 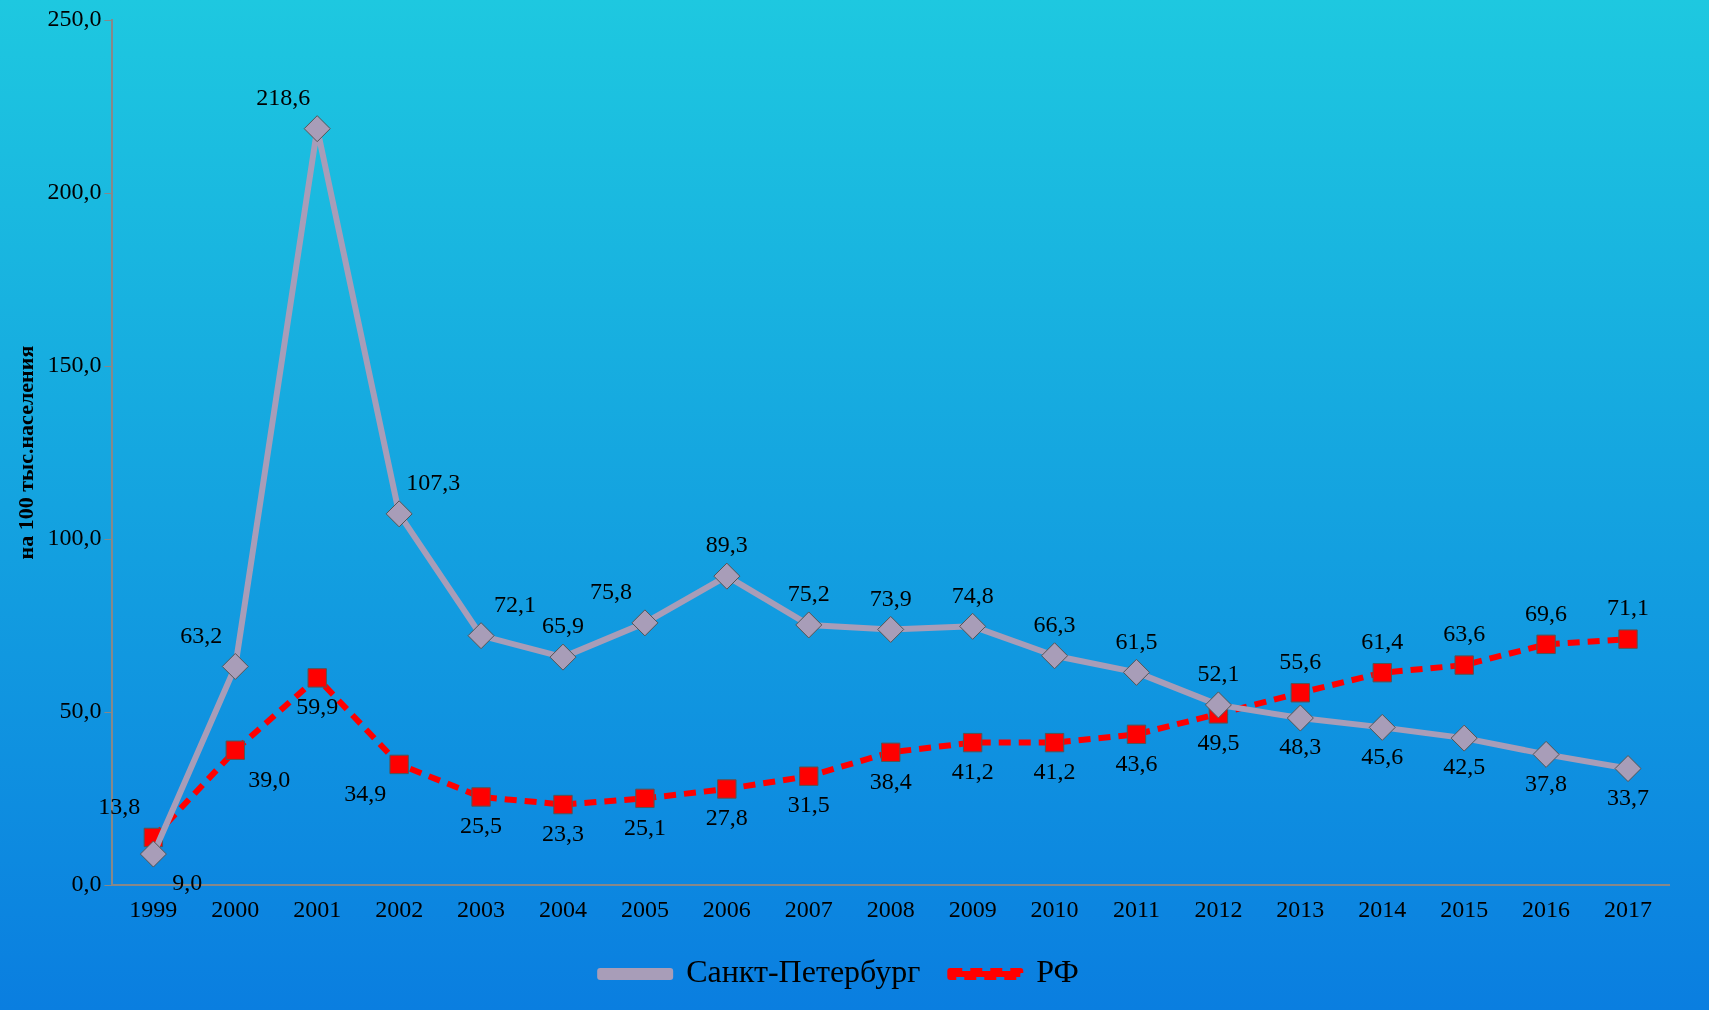 I want to click on data-label: 107,3, so click(x=433, y=482).